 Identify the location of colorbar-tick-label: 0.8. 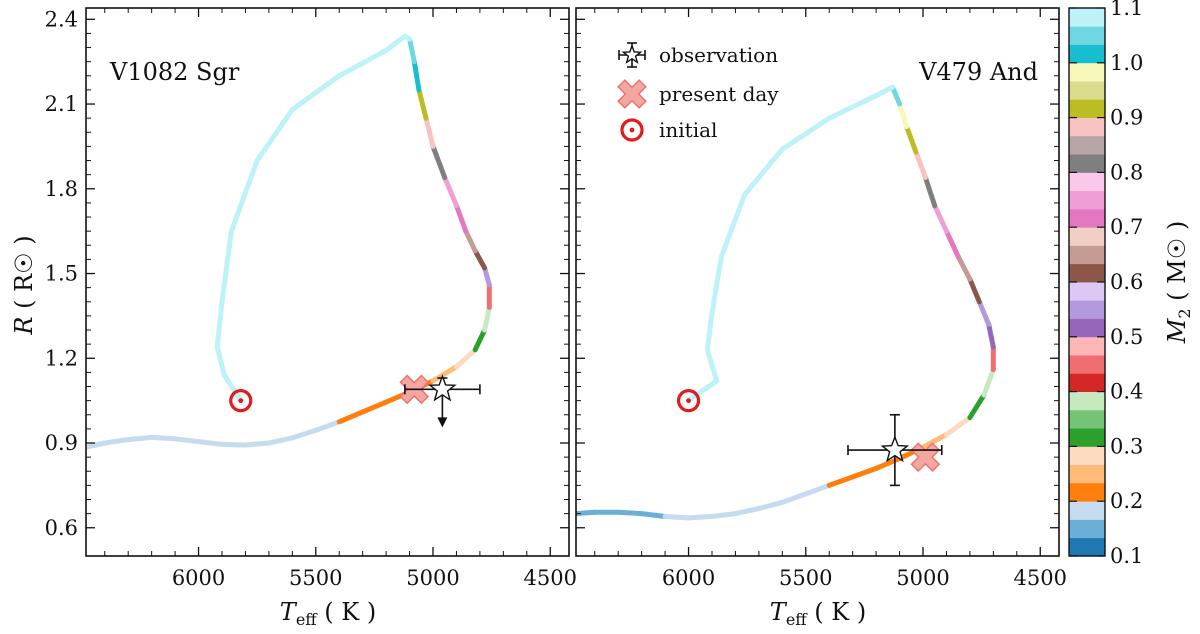
(1126, 172).